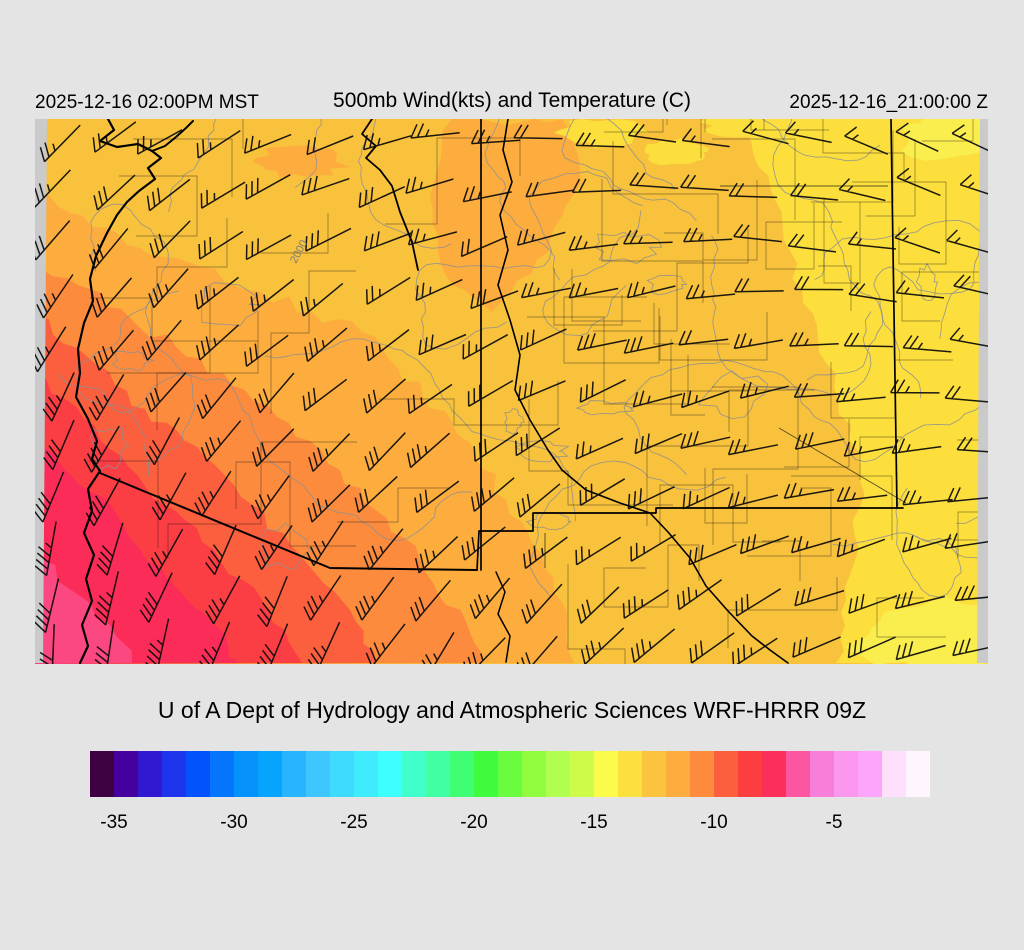 The width and height of the screenshot is (1024, 950). I want to click on colorbar-tick-label: -35, so click(114, 822).